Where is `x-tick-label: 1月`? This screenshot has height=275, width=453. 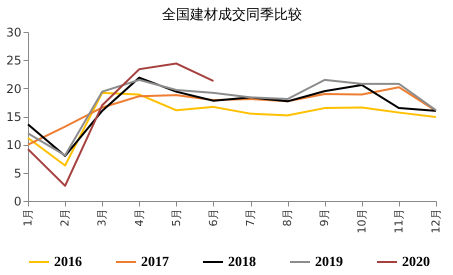 x-tick-label: 1月 is located at coordinates (28, 217).